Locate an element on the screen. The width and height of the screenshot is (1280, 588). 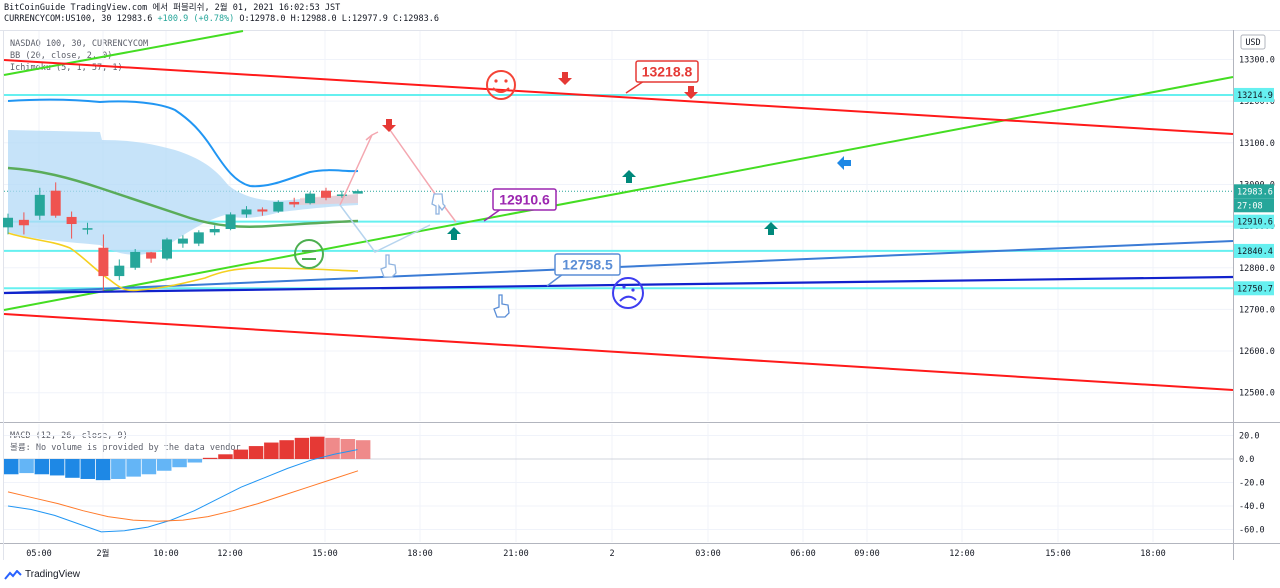
macd-signal-line is located at coordinates (183, 496).